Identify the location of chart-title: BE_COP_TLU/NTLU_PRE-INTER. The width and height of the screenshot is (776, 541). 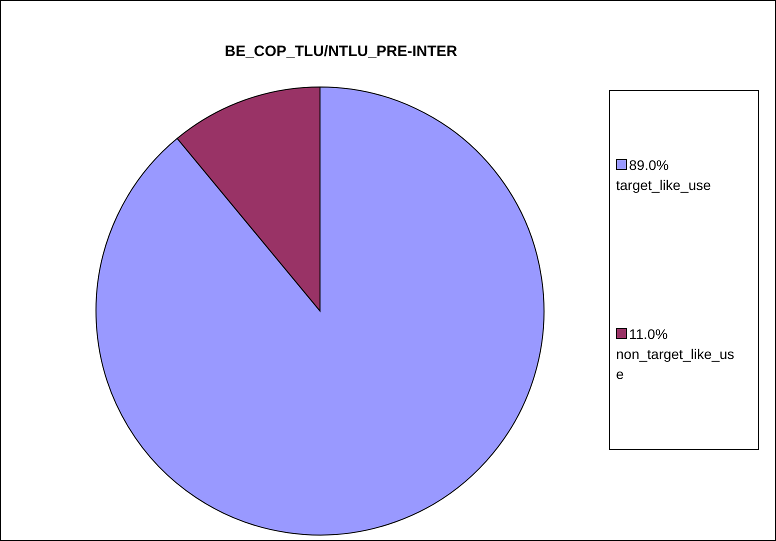
(341, 51).